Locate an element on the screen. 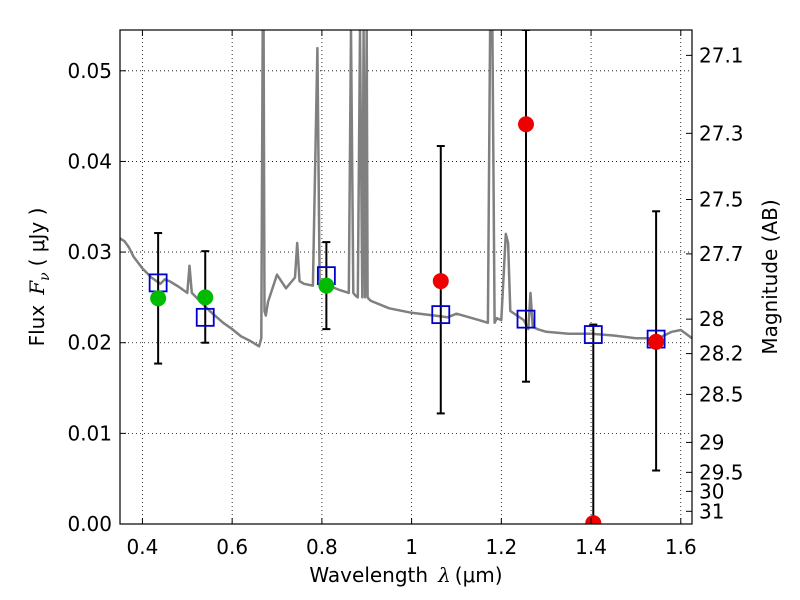  y2-axis-title: Magnitude (AB) is located at coordinates (770, 276).